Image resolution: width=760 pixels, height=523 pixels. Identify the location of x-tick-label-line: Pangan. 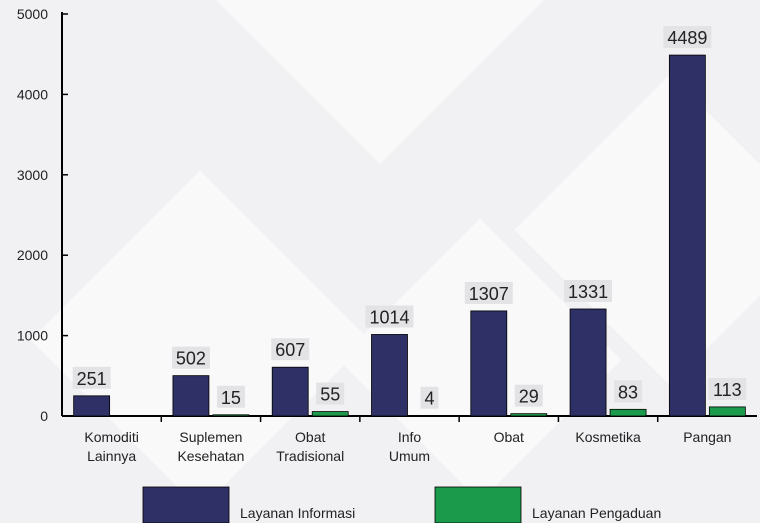
(707, 437).